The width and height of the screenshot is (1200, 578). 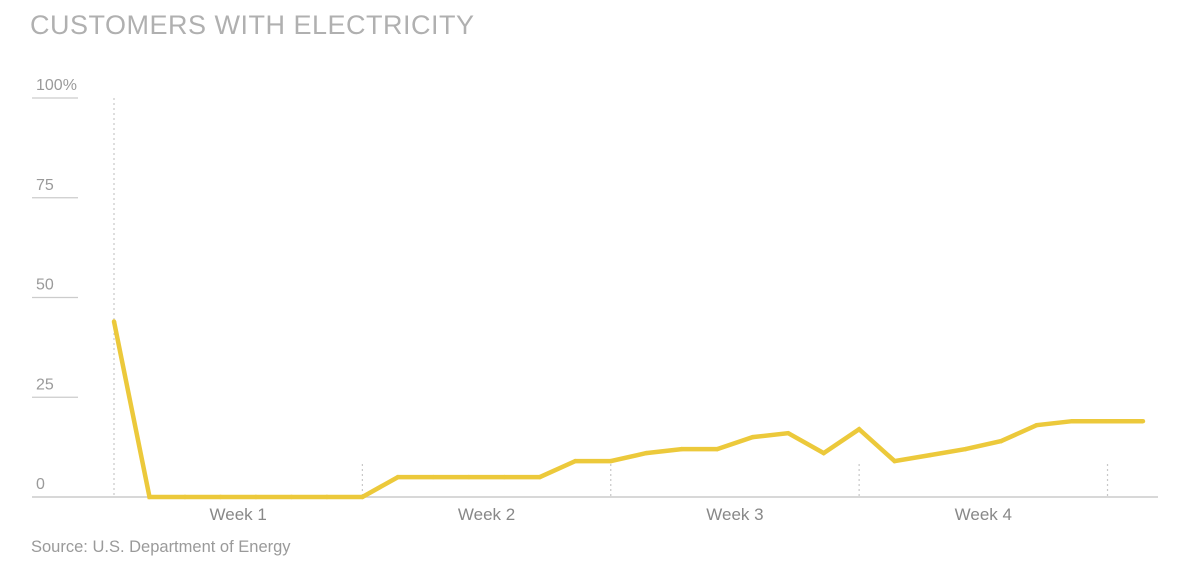 What do you see at coordinates (252, 25) in the screenshot?
I see `chart-title: CUSTOMERS WITH ELECTRICITY` at bounding box center [252, 25].